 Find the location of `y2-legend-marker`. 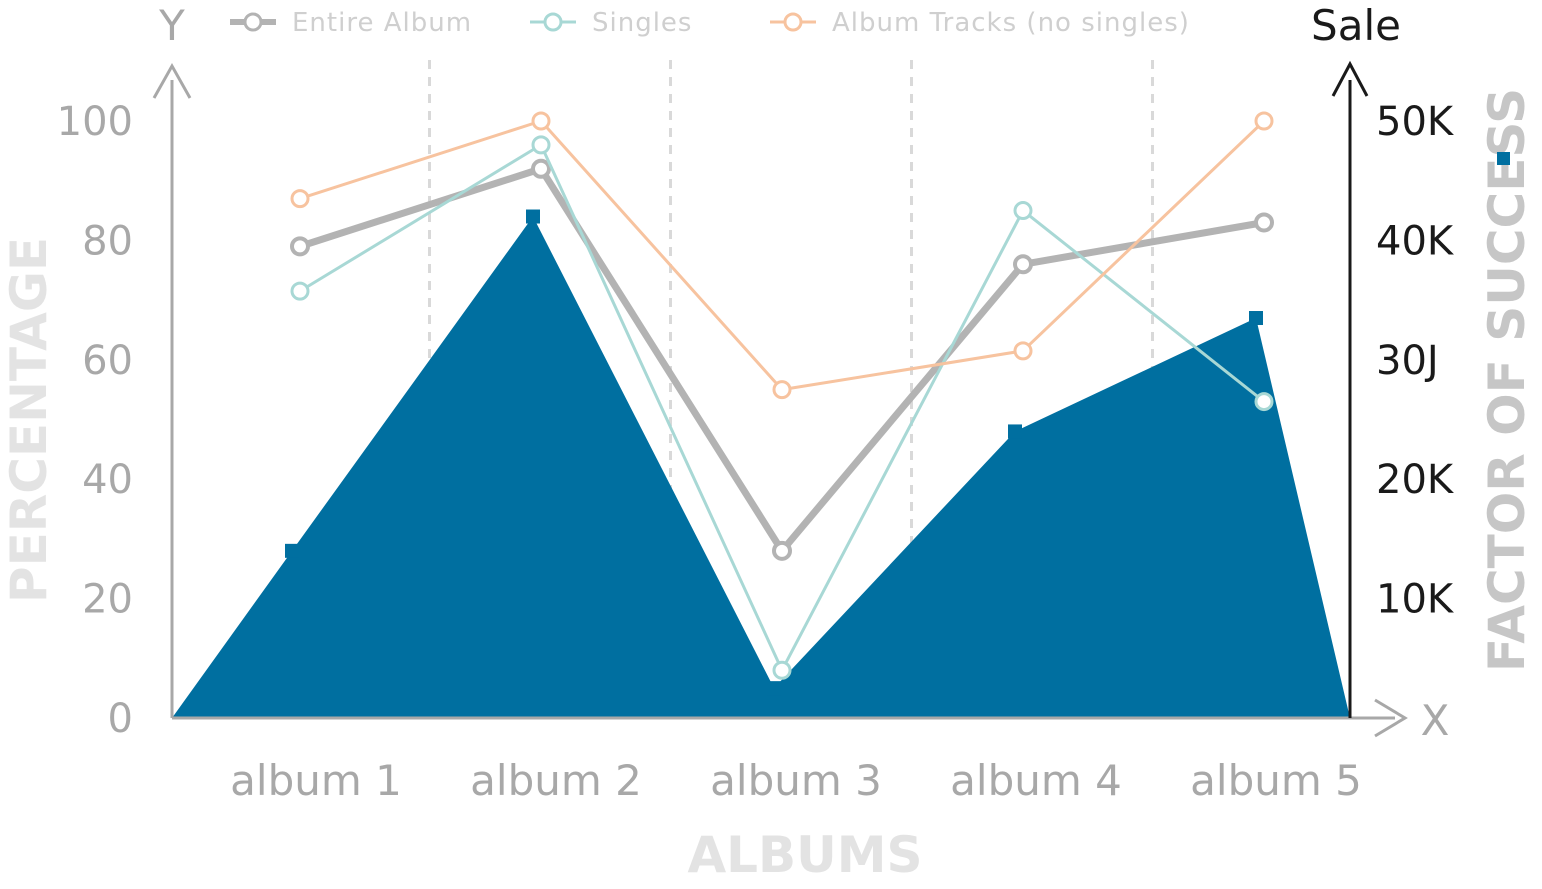

y2-legend-marker is located at coordinates (1503, 158).